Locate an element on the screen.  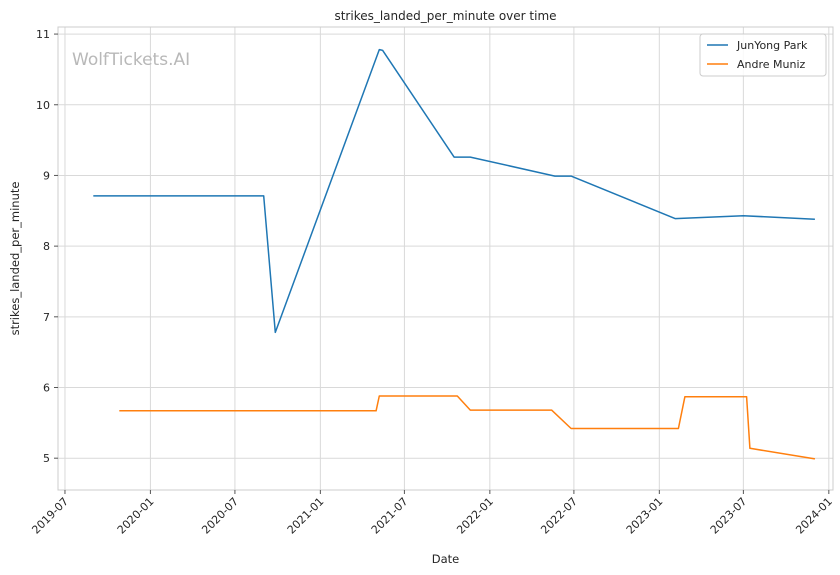
y-tick-label: 6 is located at coordinates (46, 388).